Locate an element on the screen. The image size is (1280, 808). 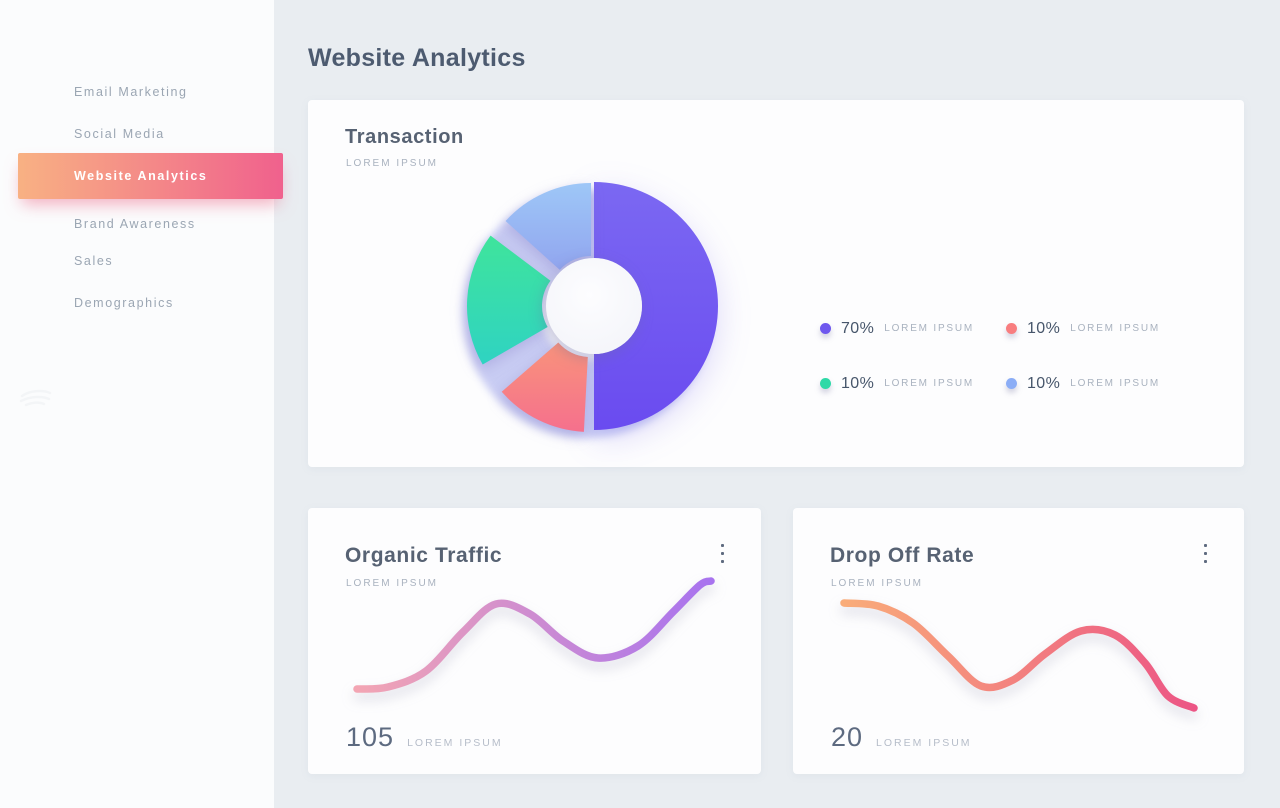
drop-off-rate-card: Drop Off Rate LOREM IPSUM 20 LOREM IPSUM is located at coordinates (1018, 641).